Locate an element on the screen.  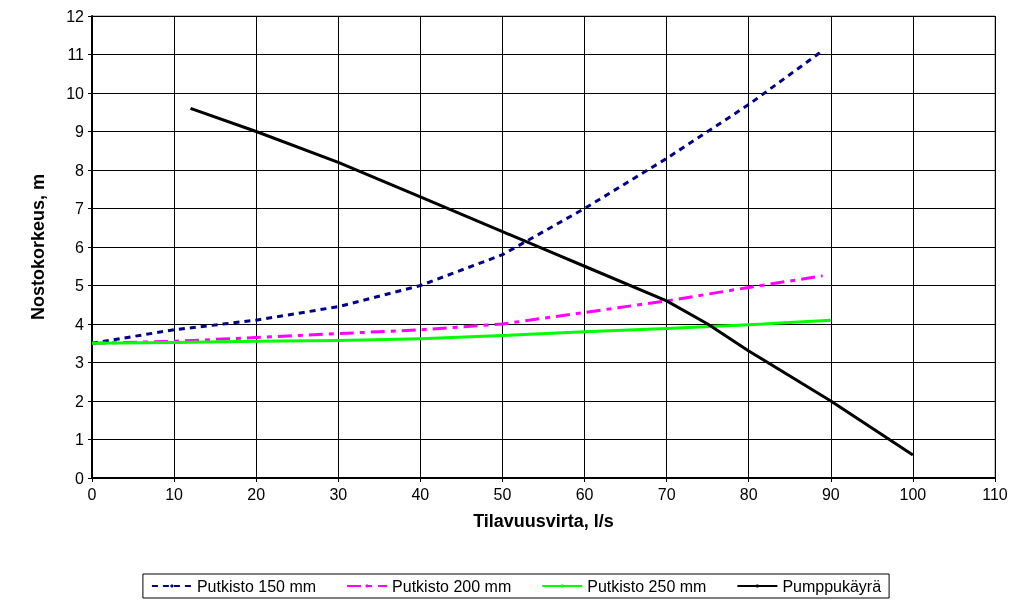
legend-label: Putkisto 200 mm is located at coordinates (452, 586).